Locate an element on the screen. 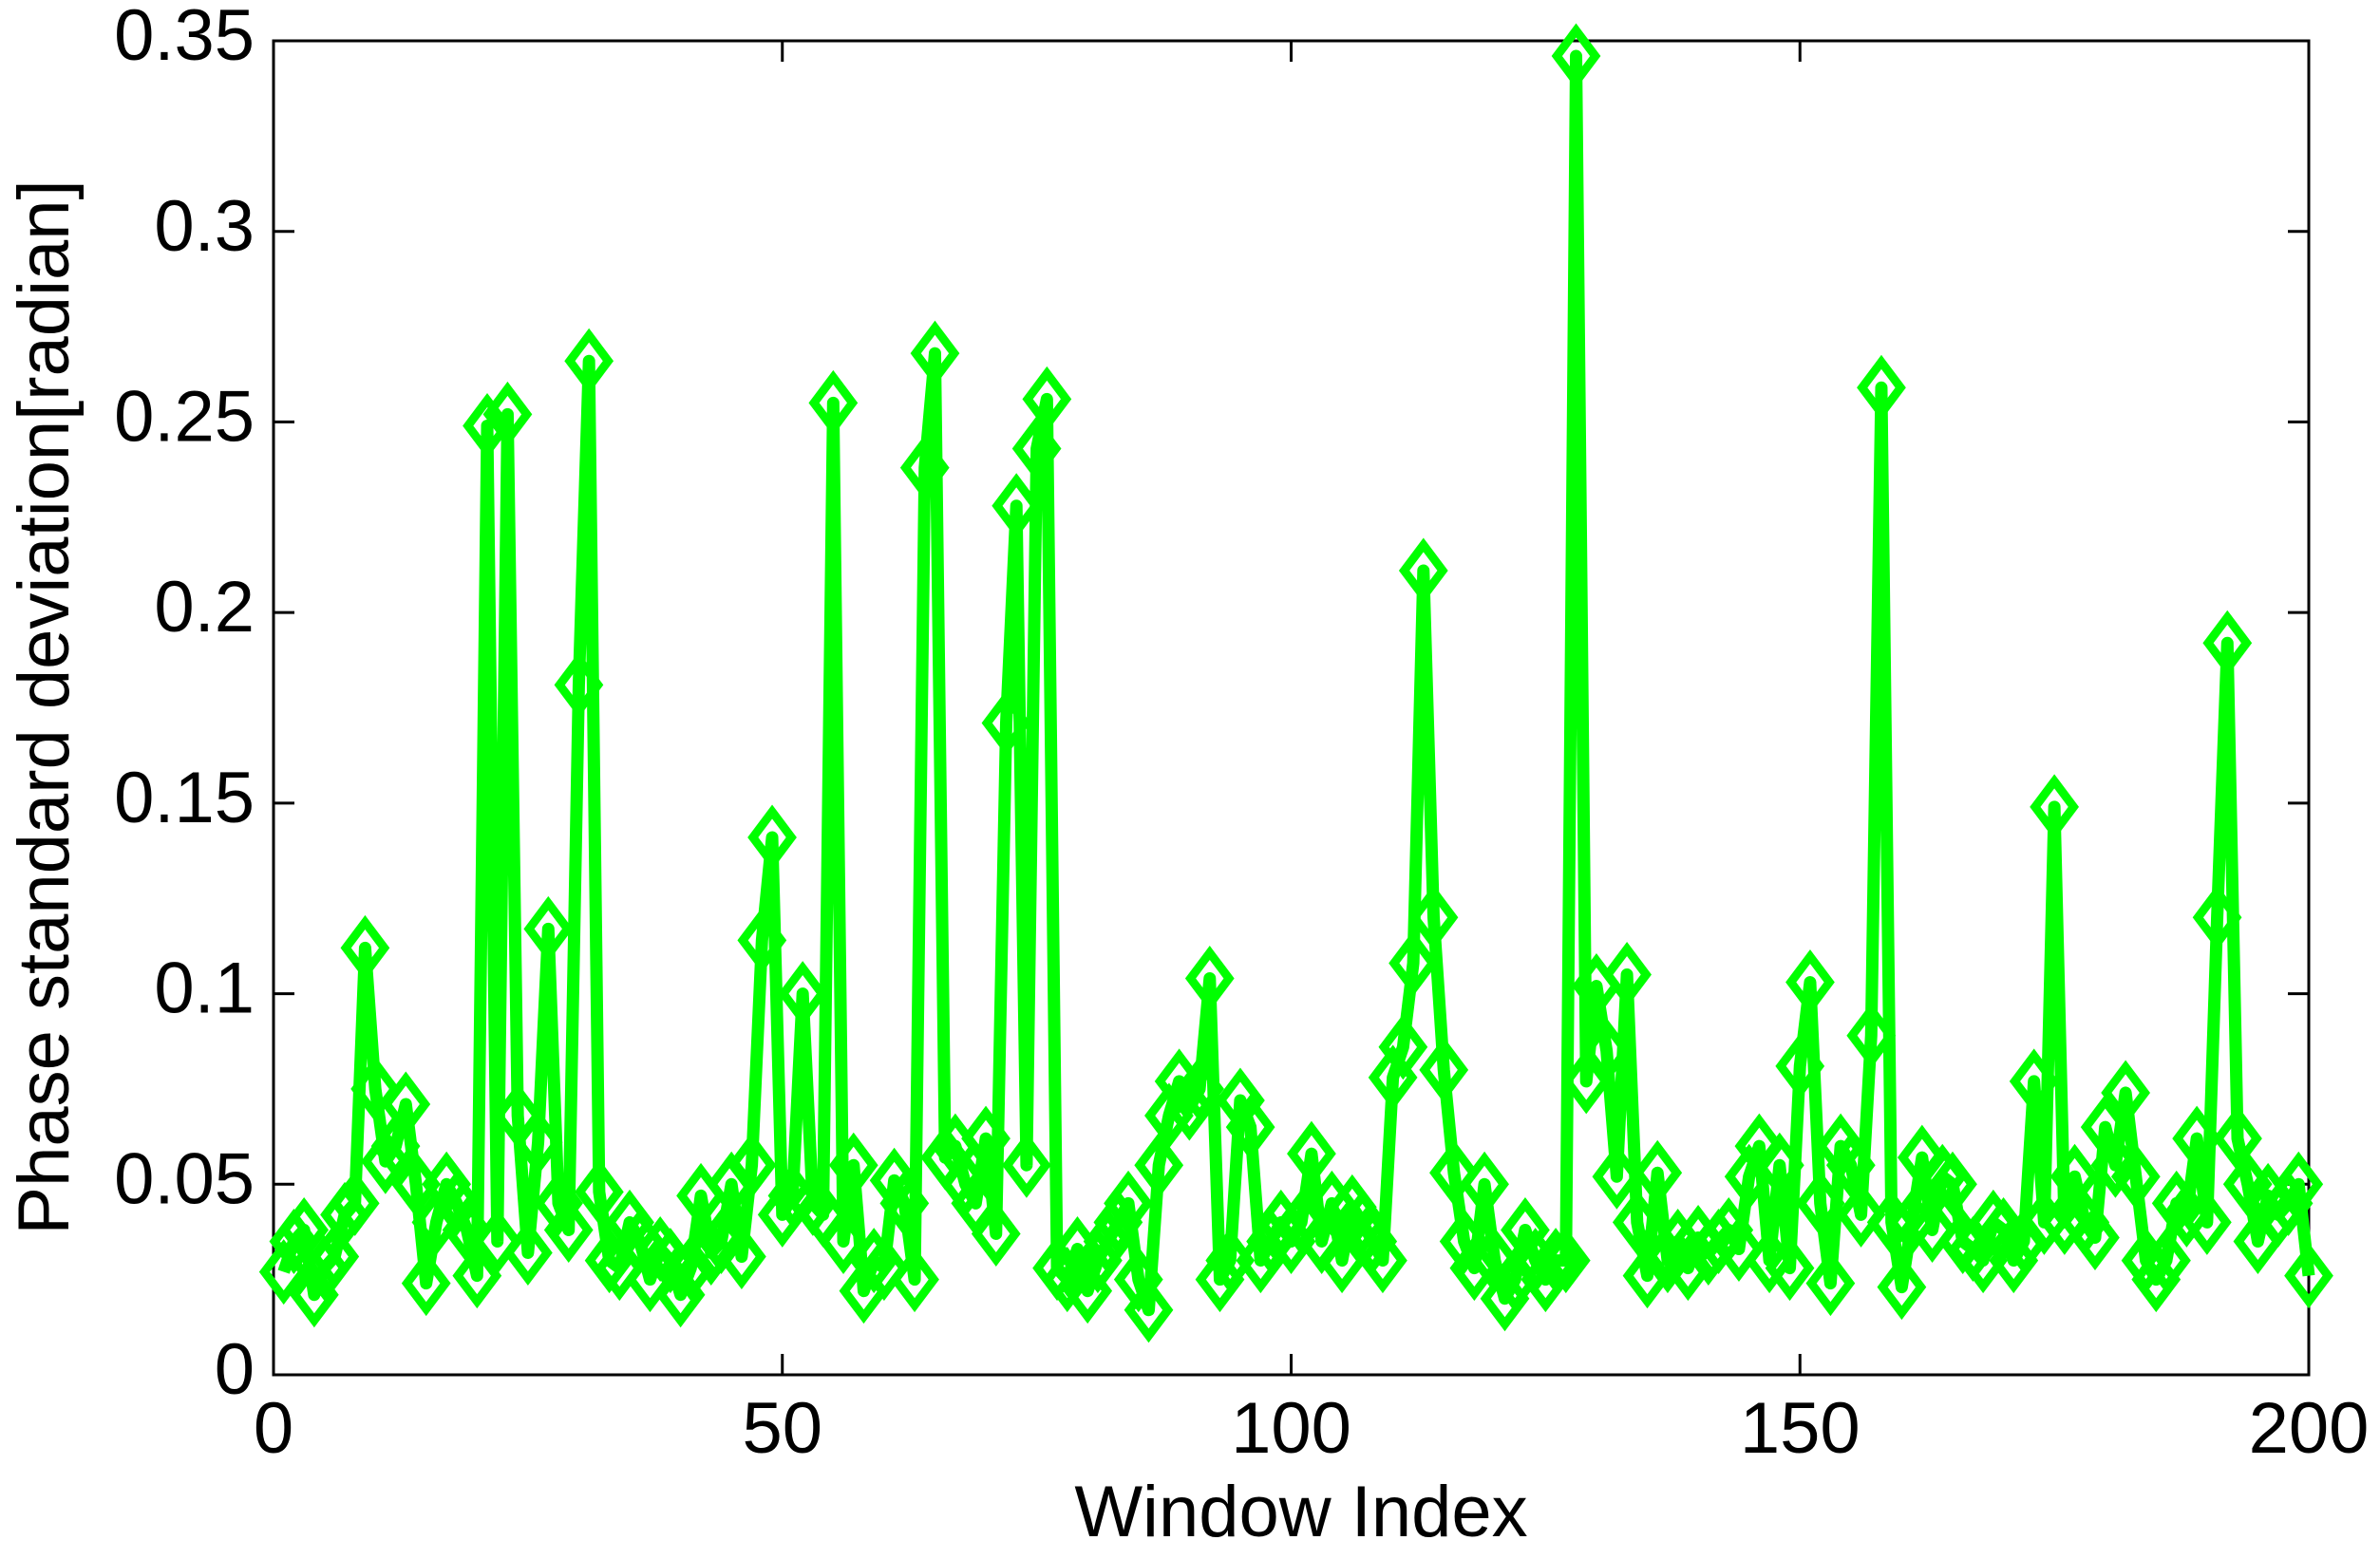 The height and width of the screenshot is (1559, 2380). y-tick-label: 0.2 is located at coordinates (205, 607).